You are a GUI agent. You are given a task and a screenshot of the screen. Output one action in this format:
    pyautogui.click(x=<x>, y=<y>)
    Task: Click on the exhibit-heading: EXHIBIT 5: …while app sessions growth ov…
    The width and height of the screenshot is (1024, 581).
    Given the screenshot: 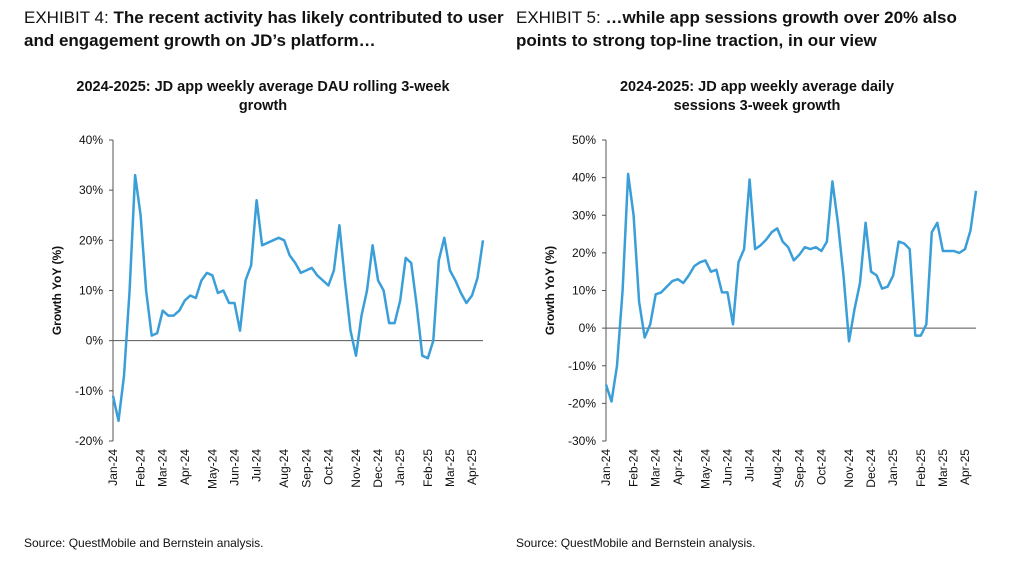 What is the action you would take?
    pyautogui.click(x=761, y=29)
    